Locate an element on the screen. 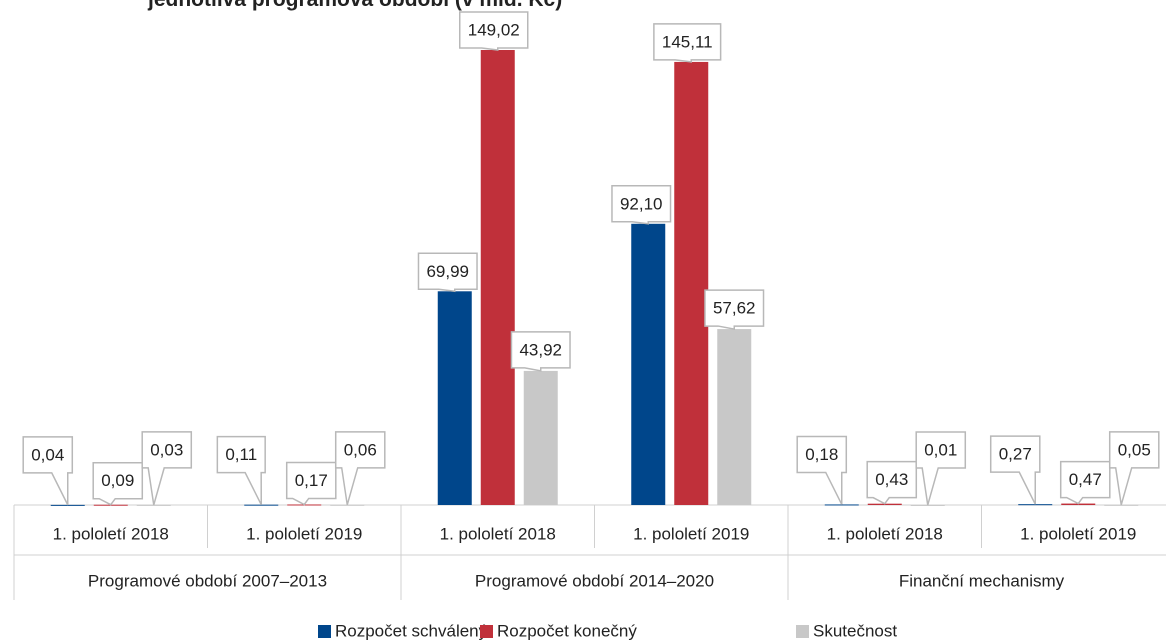  data-label: 149,02 is located at coordinates (494, 29).